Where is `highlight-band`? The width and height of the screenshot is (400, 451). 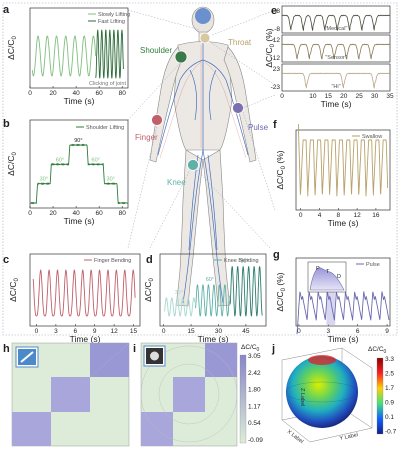
highlight-band is located at coordinates (331, 307).